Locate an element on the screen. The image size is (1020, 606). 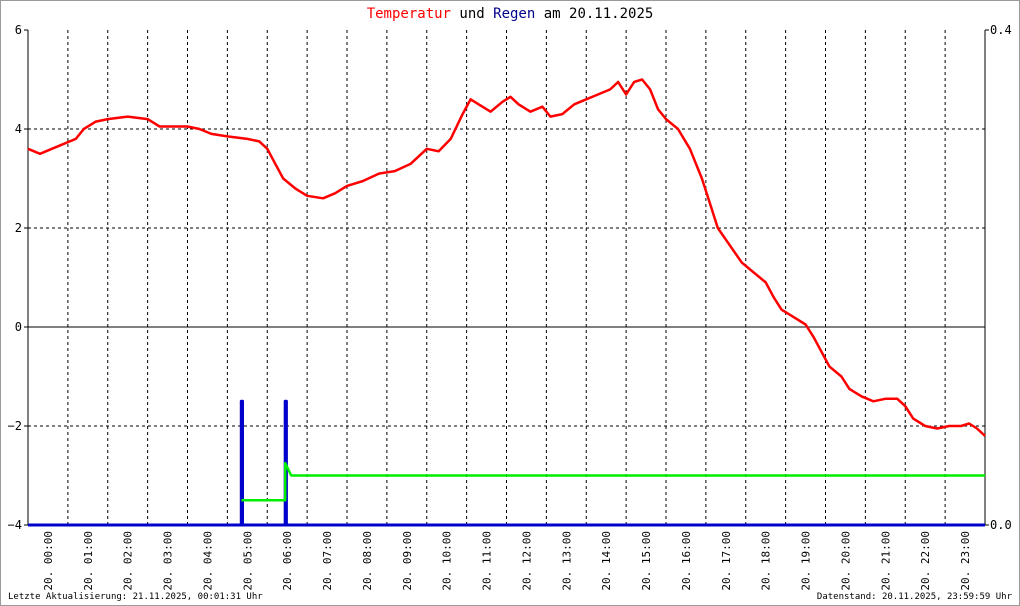
x-tick-label: 20. 09:00 is located at coordinates (407, 561).